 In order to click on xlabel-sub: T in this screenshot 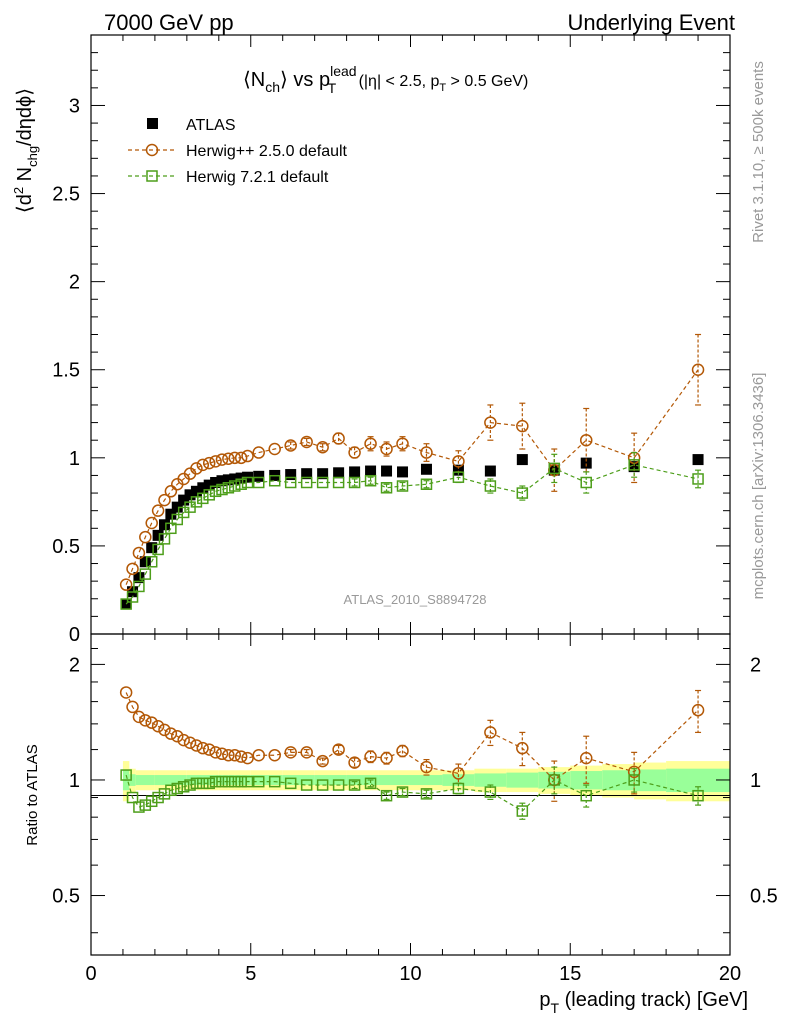, I will do `click(554, 1008)`.